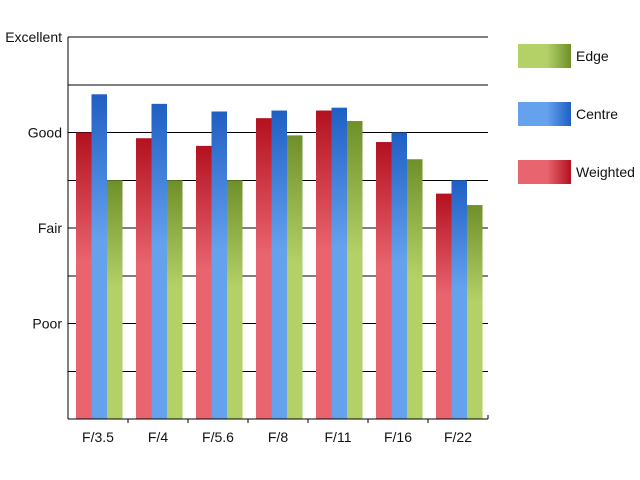 This screenshot has width=640, height=480. I want to click on x-tick-label-f-8: F/8, so click(278, 437).